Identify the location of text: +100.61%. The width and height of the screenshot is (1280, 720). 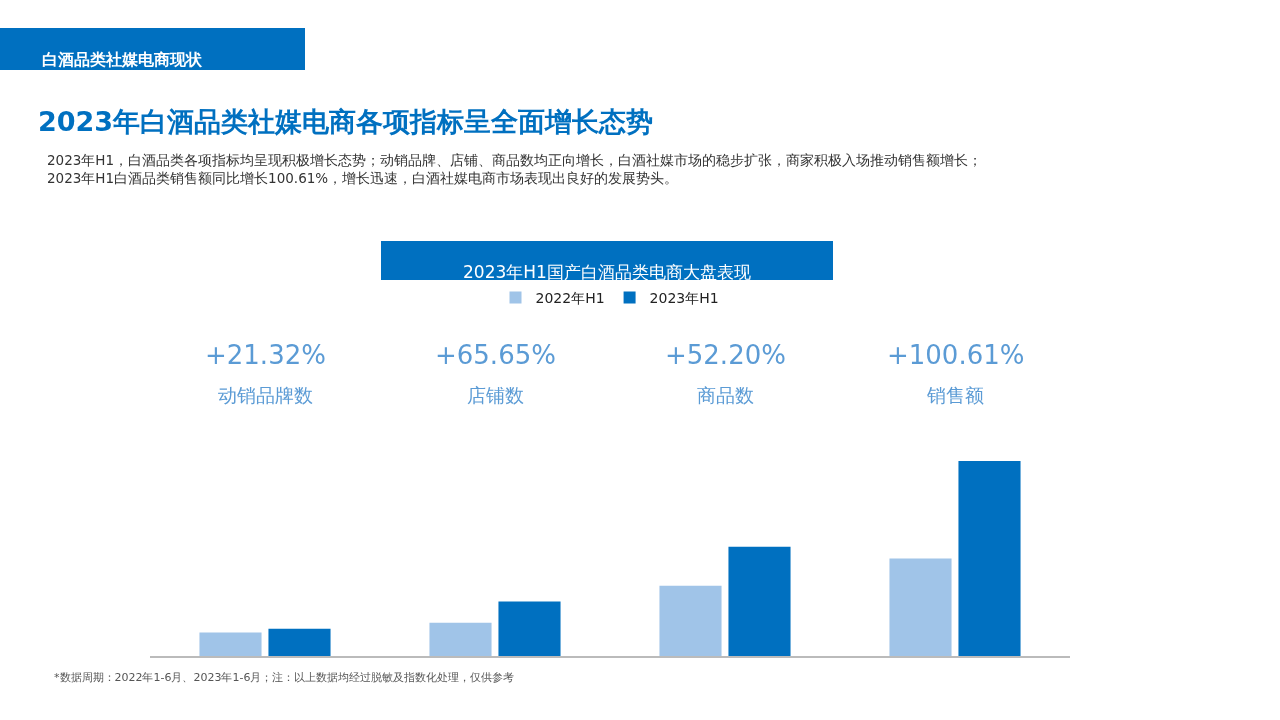
(956, 355).